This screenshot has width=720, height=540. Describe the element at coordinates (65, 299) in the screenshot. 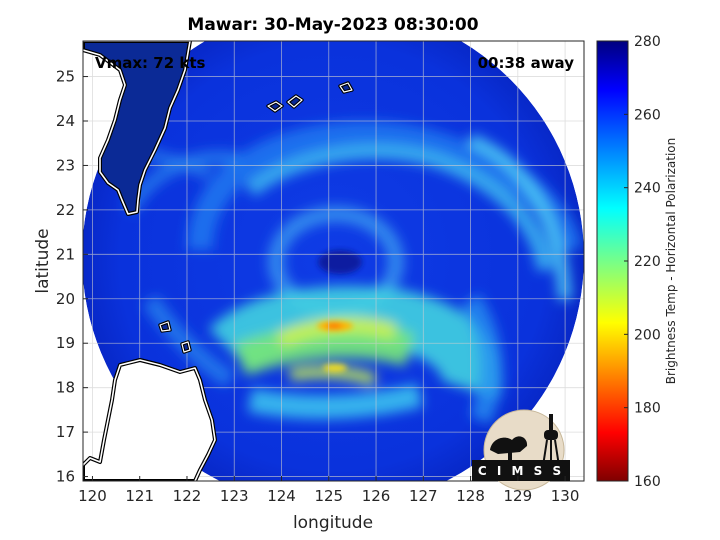

I see `y-tick-label: 20` at that location.